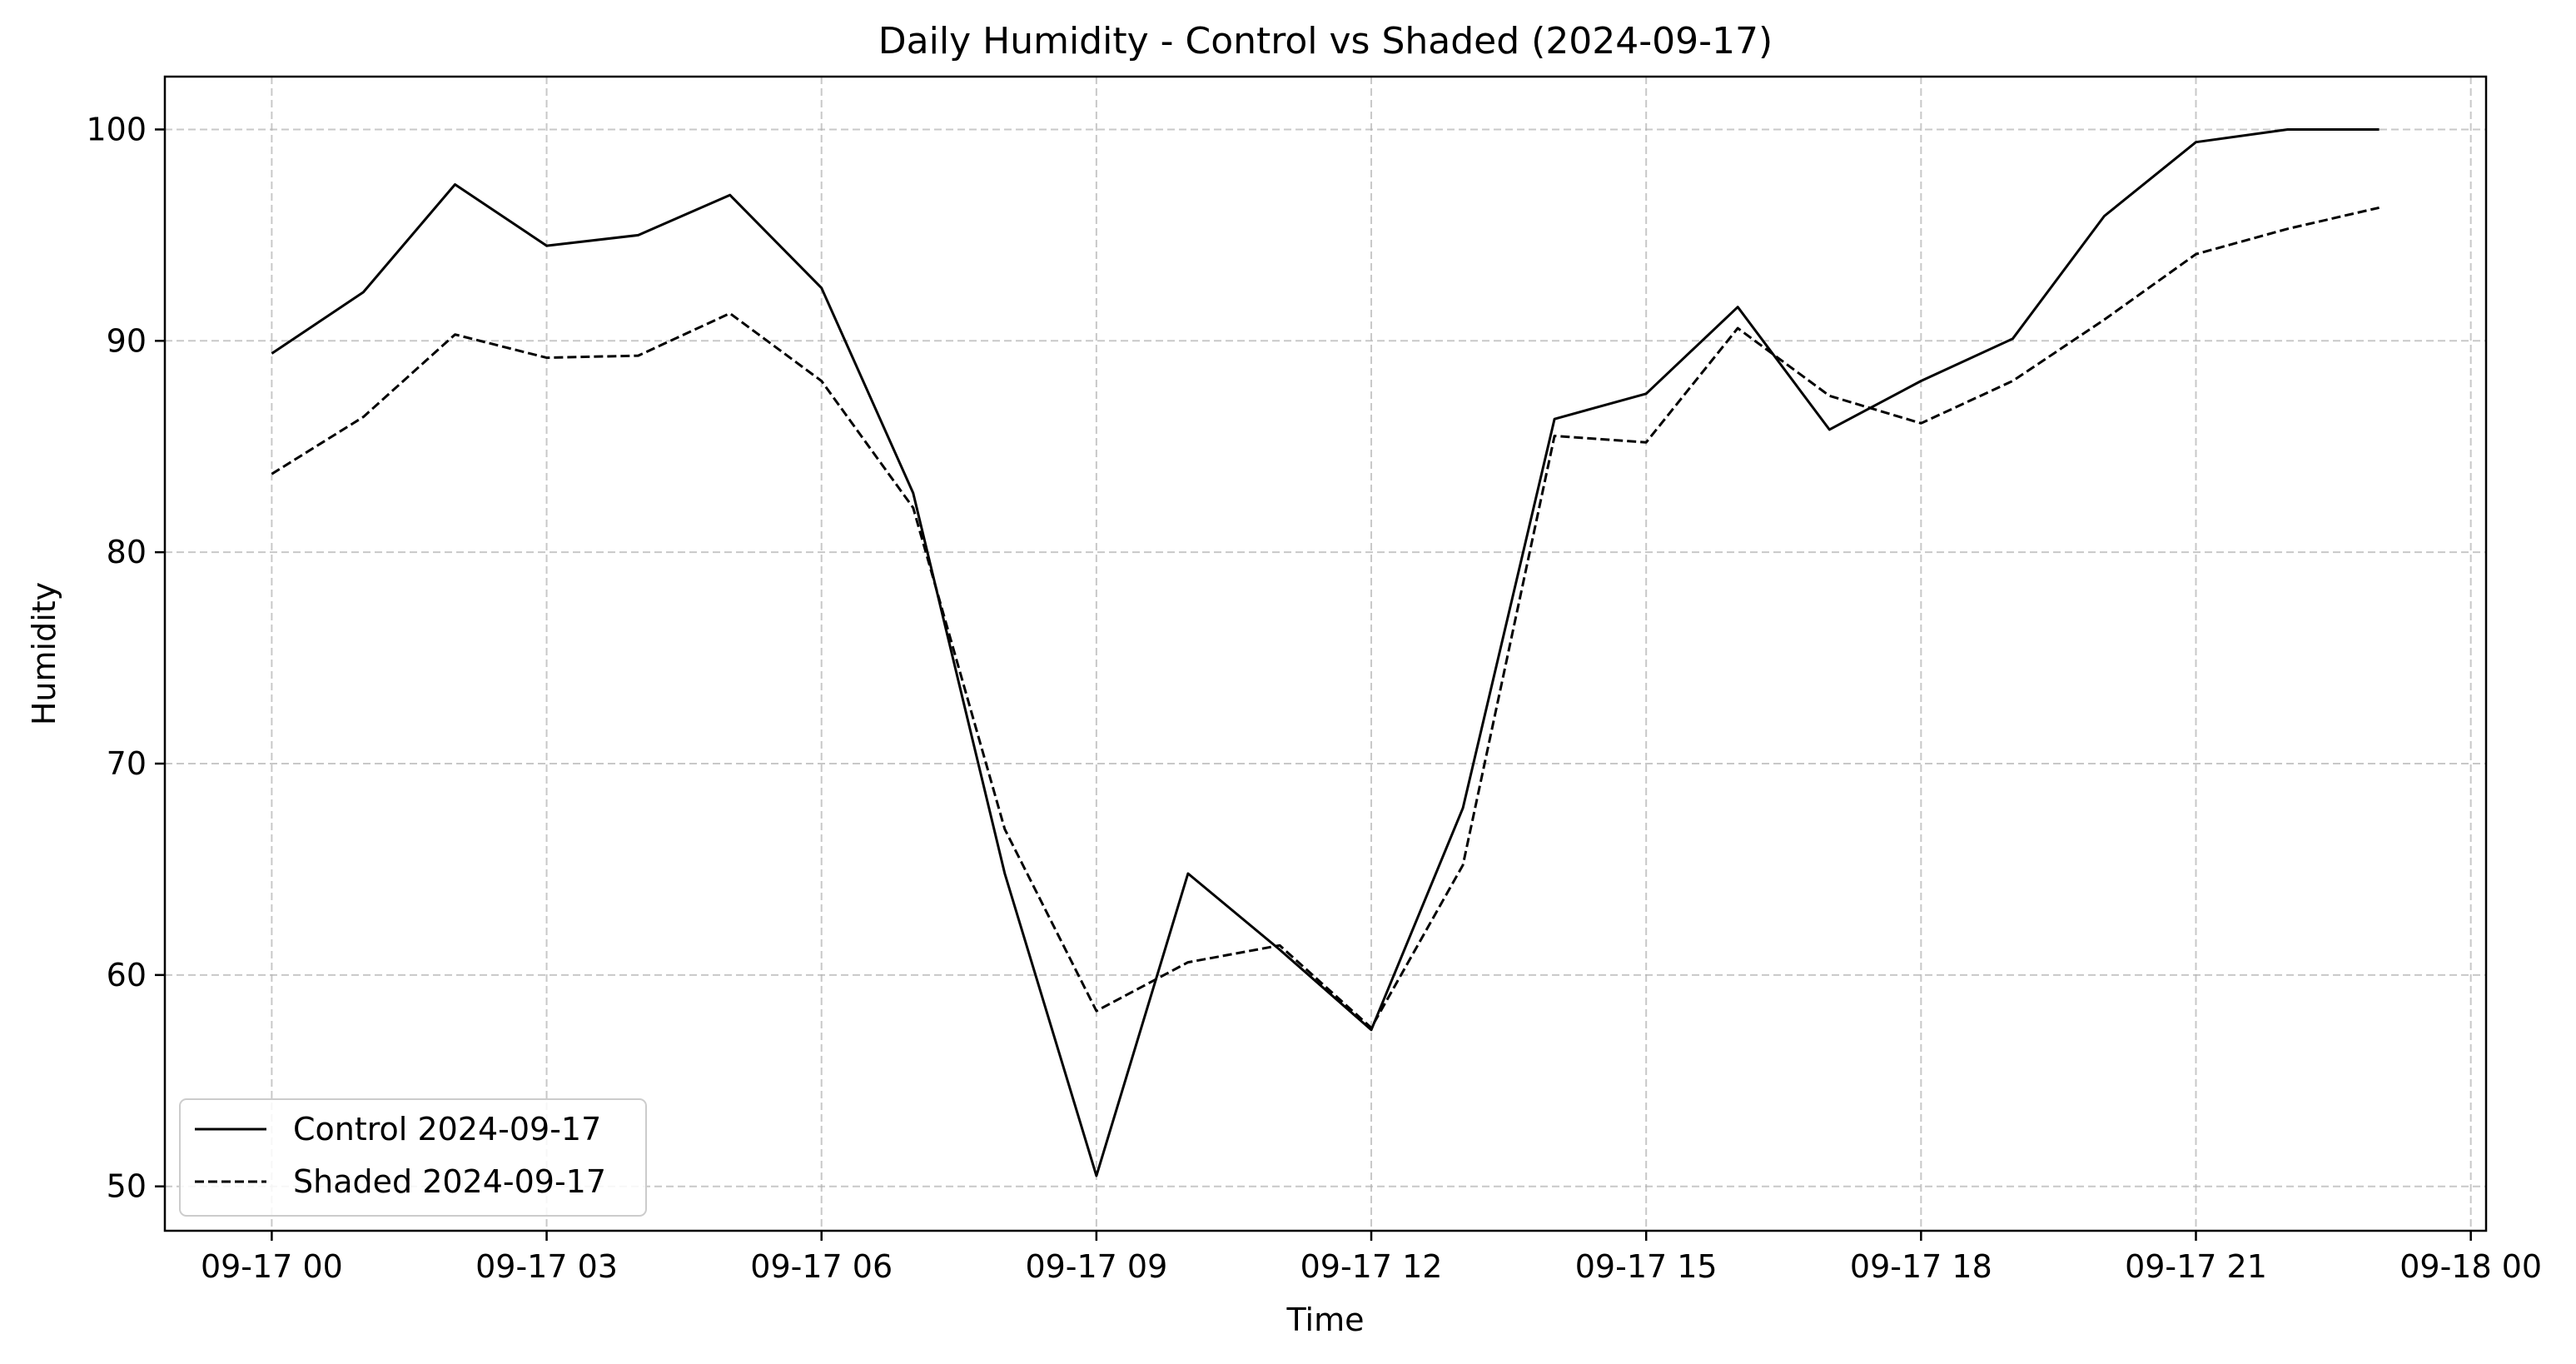  What do you see at coordinates (546, 1267) in the screenshot?
I see `x-tick-label: 09-17 03` at bounding box center [546, 1267].